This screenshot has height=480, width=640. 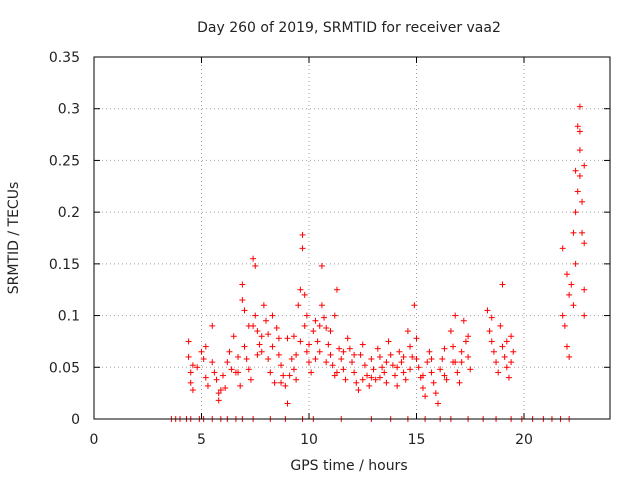 What do you see at coordinates (69, 110) in the screenshot?
I see `y-tick-label: 0.3` at bounding box center [69, 110].